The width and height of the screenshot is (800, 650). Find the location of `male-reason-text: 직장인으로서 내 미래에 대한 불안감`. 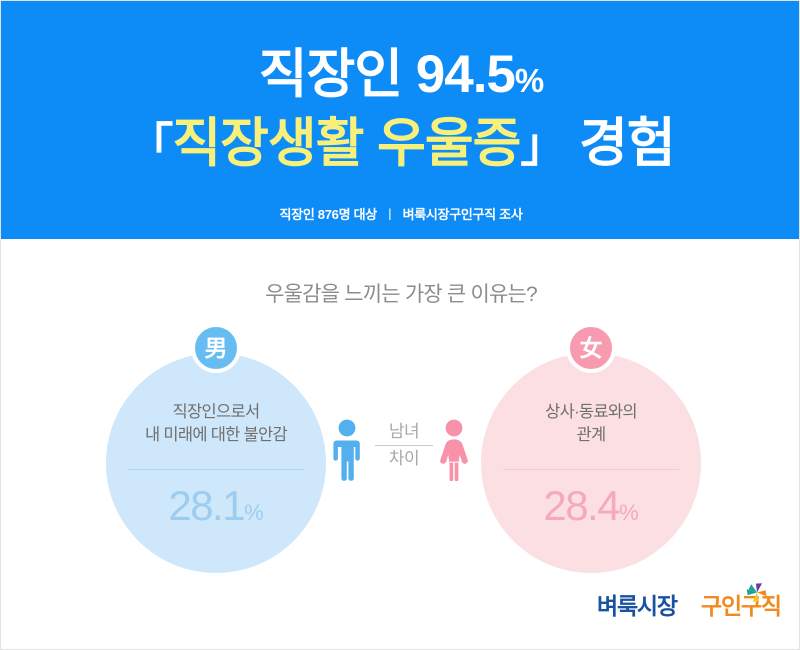

male-reason-text: 직장인으로서 내 미래에 대한 불안감 is located at coordinates (216, 424).